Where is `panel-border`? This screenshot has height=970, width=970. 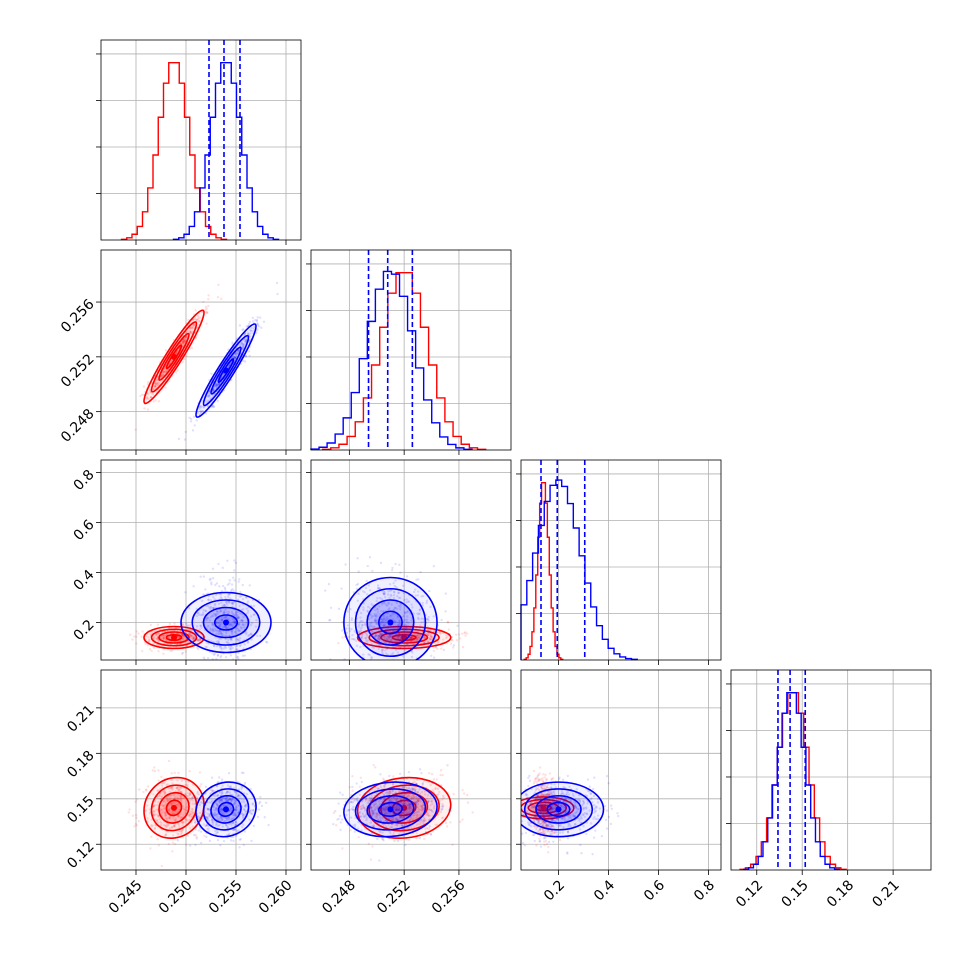 panel-border is located at coordinates (201, 560).